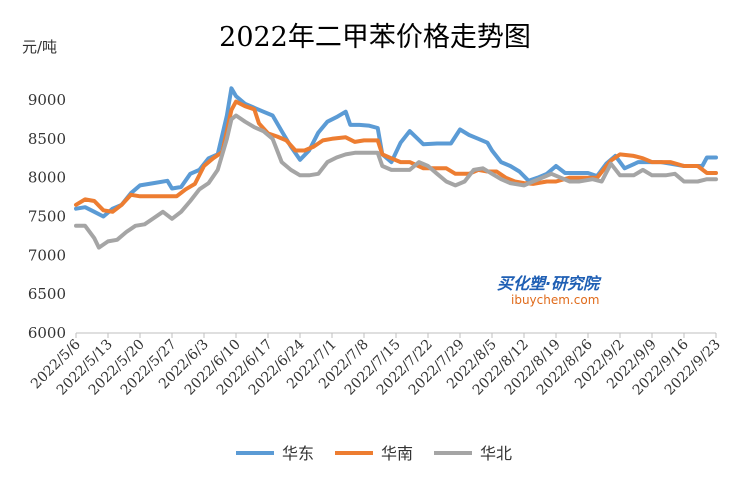 This screenshot has height=483, width=750. I want to click on watermark-url-text: ibuychem.com, so click(555, 300).